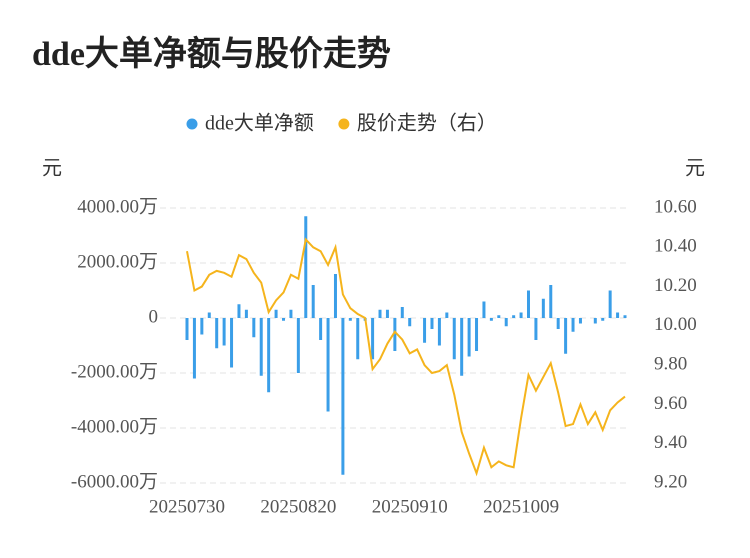 The height and width of the screenshot is (558, 750). What do you see at coordinates (675, 206) in the screenshot?
I see `y2-tick-label: 10.60` at bounding box center [675, 206].